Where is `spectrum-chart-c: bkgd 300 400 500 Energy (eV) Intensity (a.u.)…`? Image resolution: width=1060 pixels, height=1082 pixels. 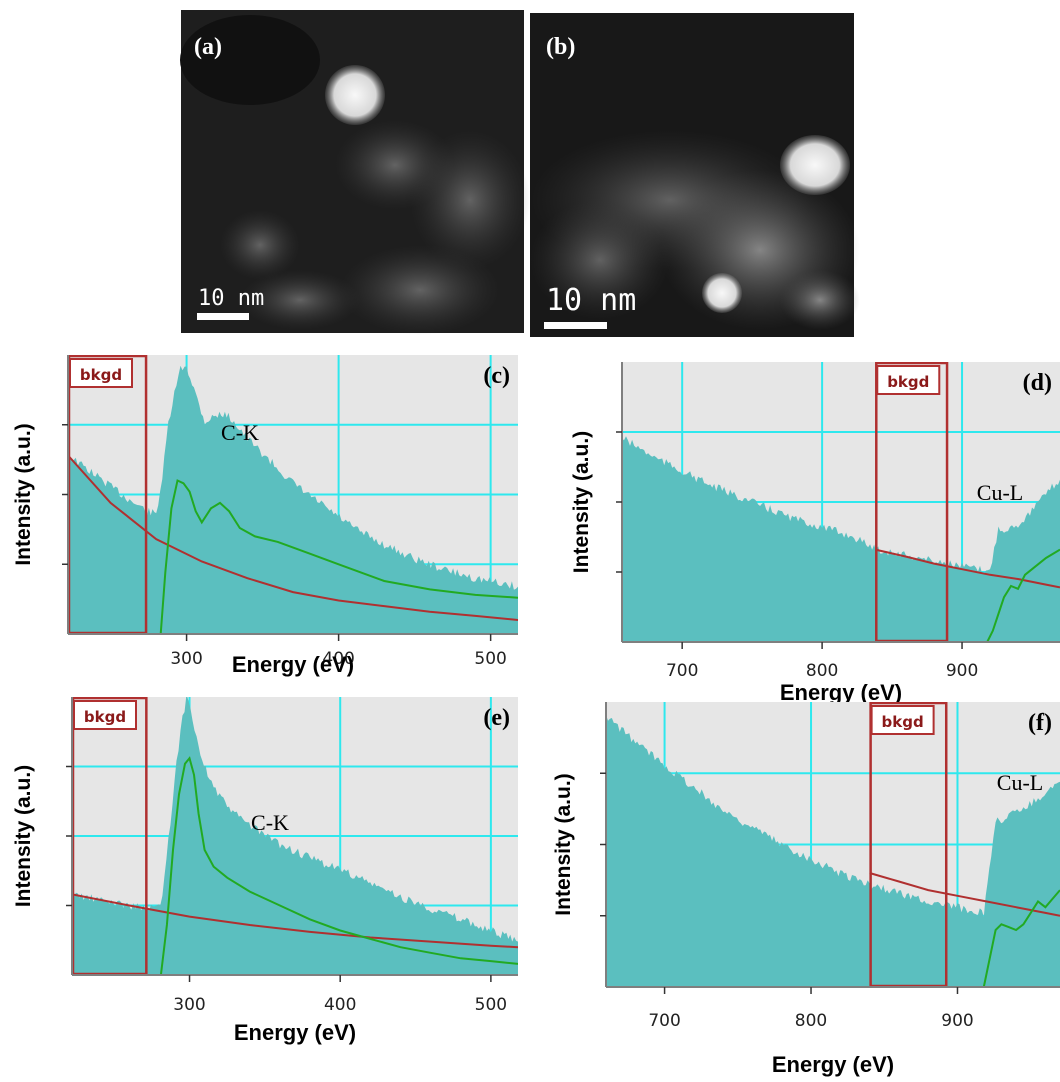 spectrum-chart-c: bkgd 300 400 500 Energy (eV) Intensity (a.u.)… is located at coordinates (265, 516).